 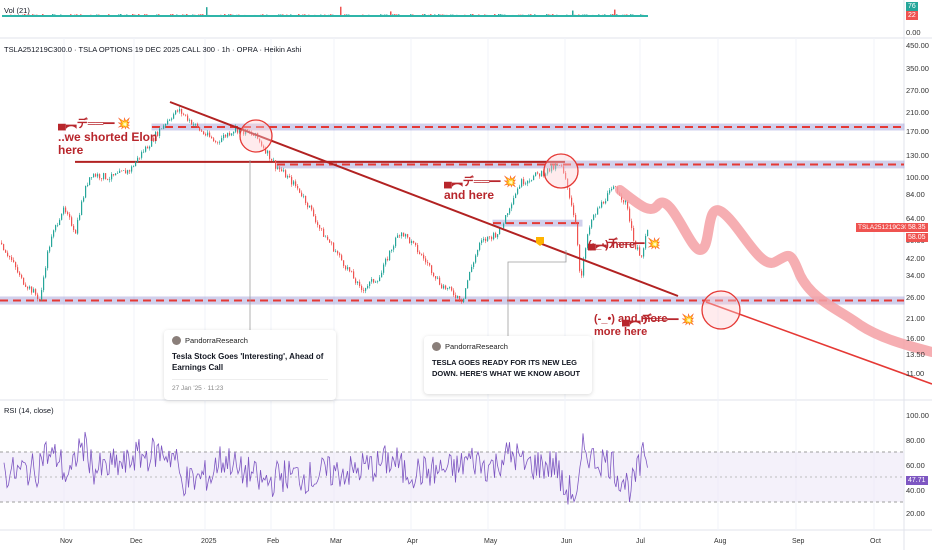 What do you see at coordinates (818, 343) in the screenshot?
I see `projection-trend-line` at bounding box center [818, 343].